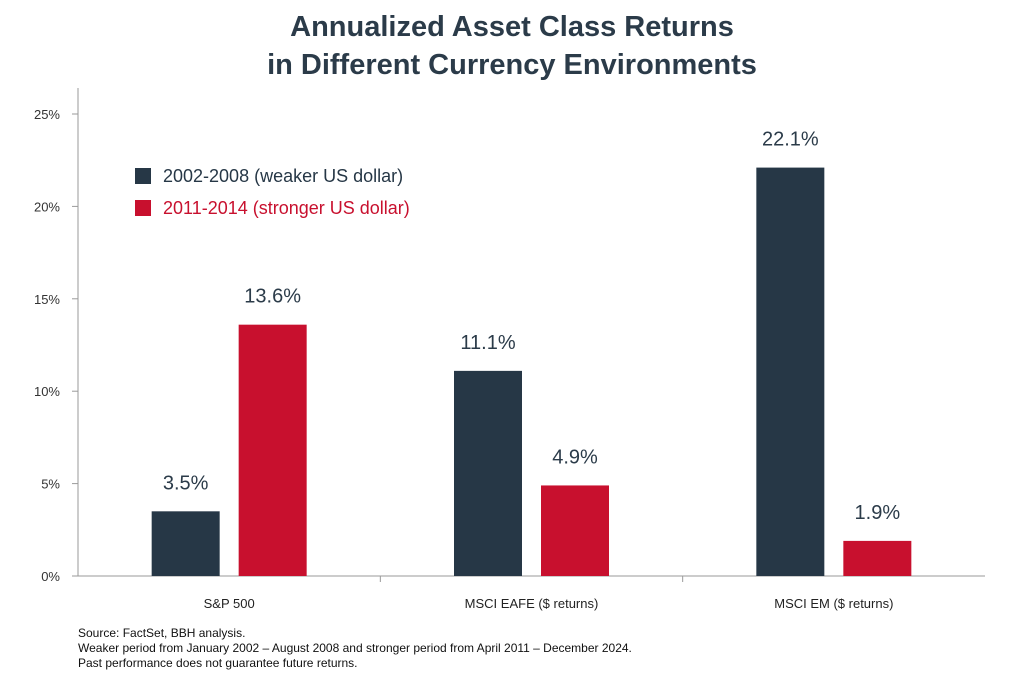 This screenshot has height=680, width=1024. Describe the element at coordinates (47, 391) in the screenshot. I see `y-tick-label: 10%` at that location.